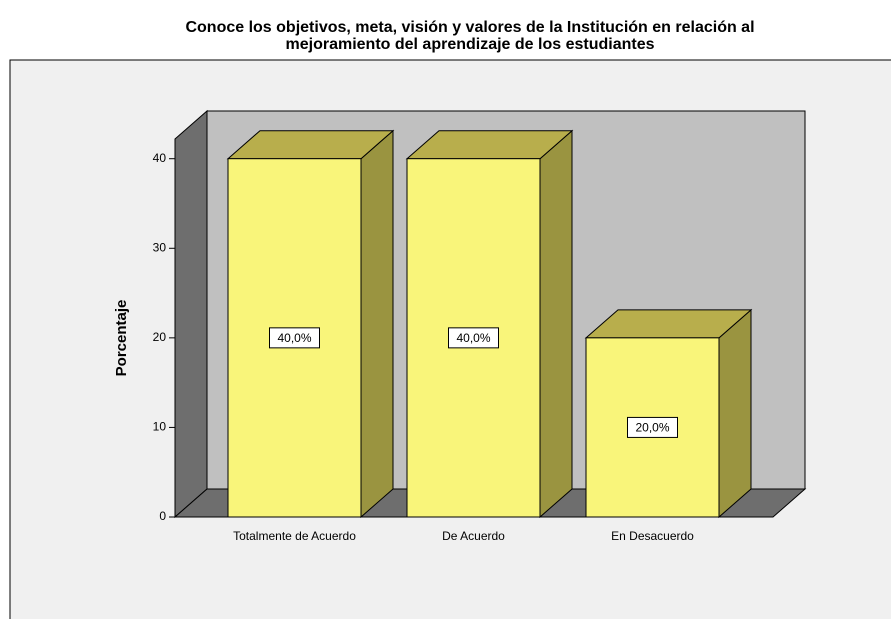 The image size is (891, 624). I want to click on left-wall, so click(191, 314).